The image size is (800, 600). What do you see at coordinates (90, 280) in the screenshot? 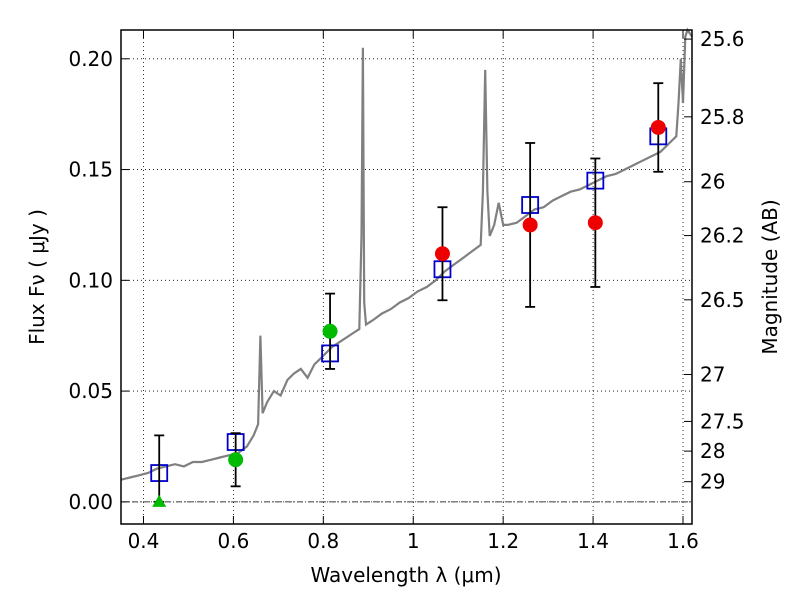
I see `y-tick-label: 0.10` at bounding box center [90, 280].